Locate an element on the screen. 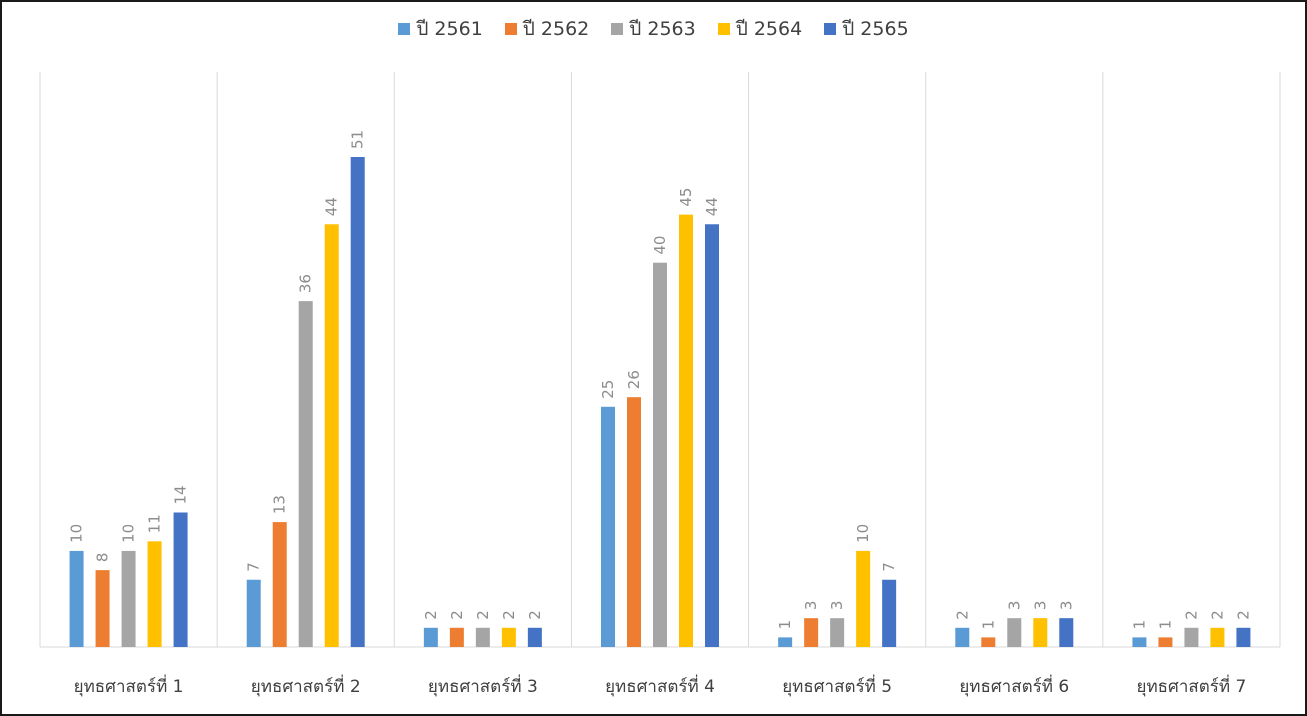 The height and width of the screenshot is (716, 1307). legend-label-2561: ปี 2561 is located at coordinates (449, 29).